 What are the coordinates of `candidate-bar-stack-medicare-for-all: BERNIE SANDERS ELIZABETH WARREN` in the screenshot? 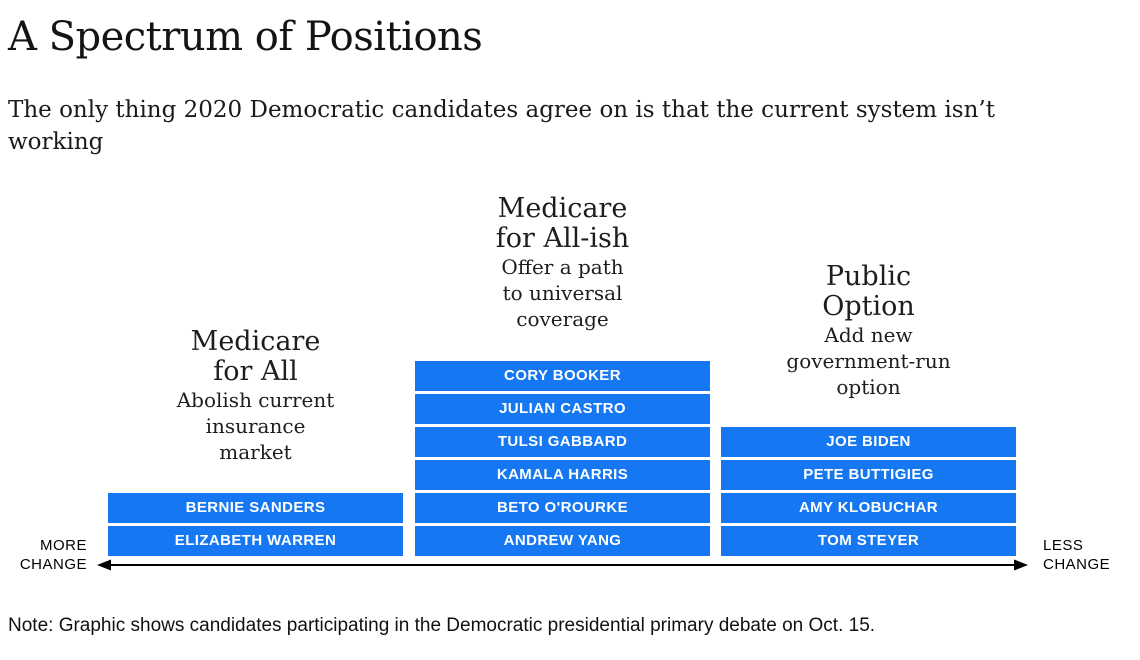 It's located at (255, 524).